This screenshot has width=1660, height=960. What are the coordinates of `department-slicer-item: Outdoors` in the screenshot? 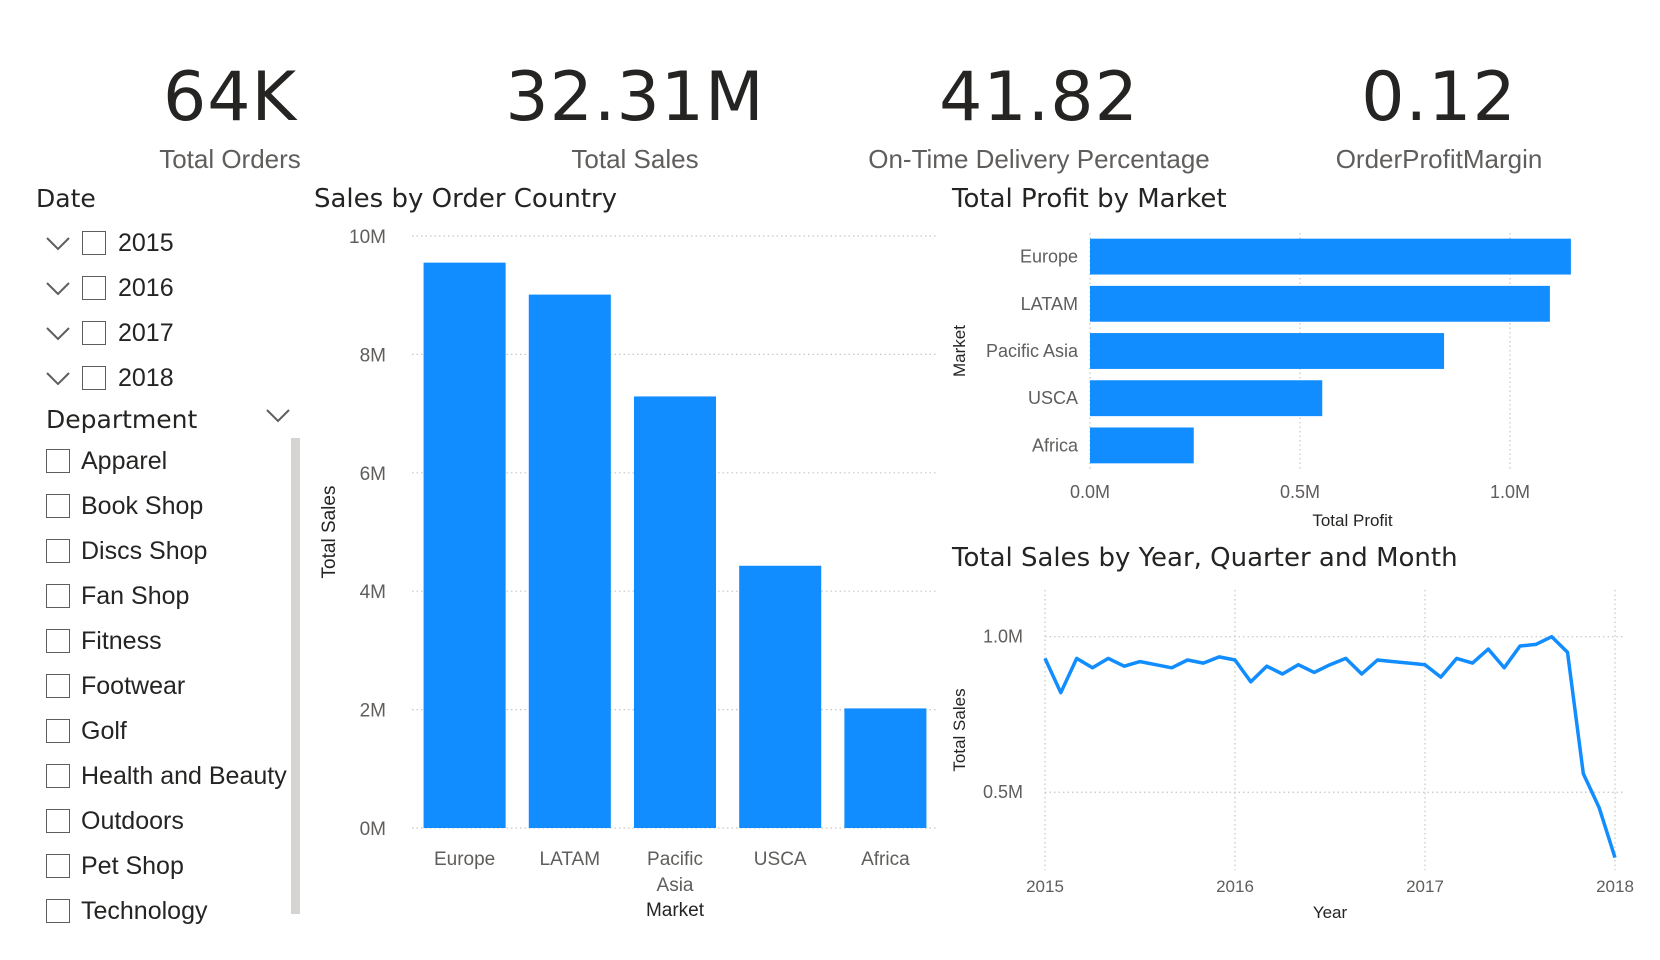 It's located at (115, 821).